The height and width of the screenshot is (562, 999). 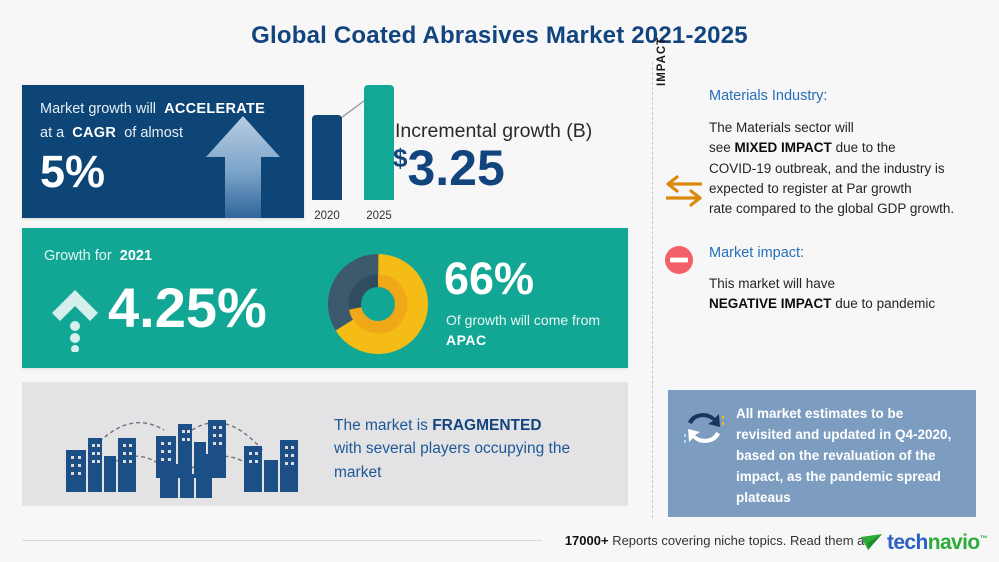 I want to click on footer-report-count: 17000+, so click(x=586, y=540).